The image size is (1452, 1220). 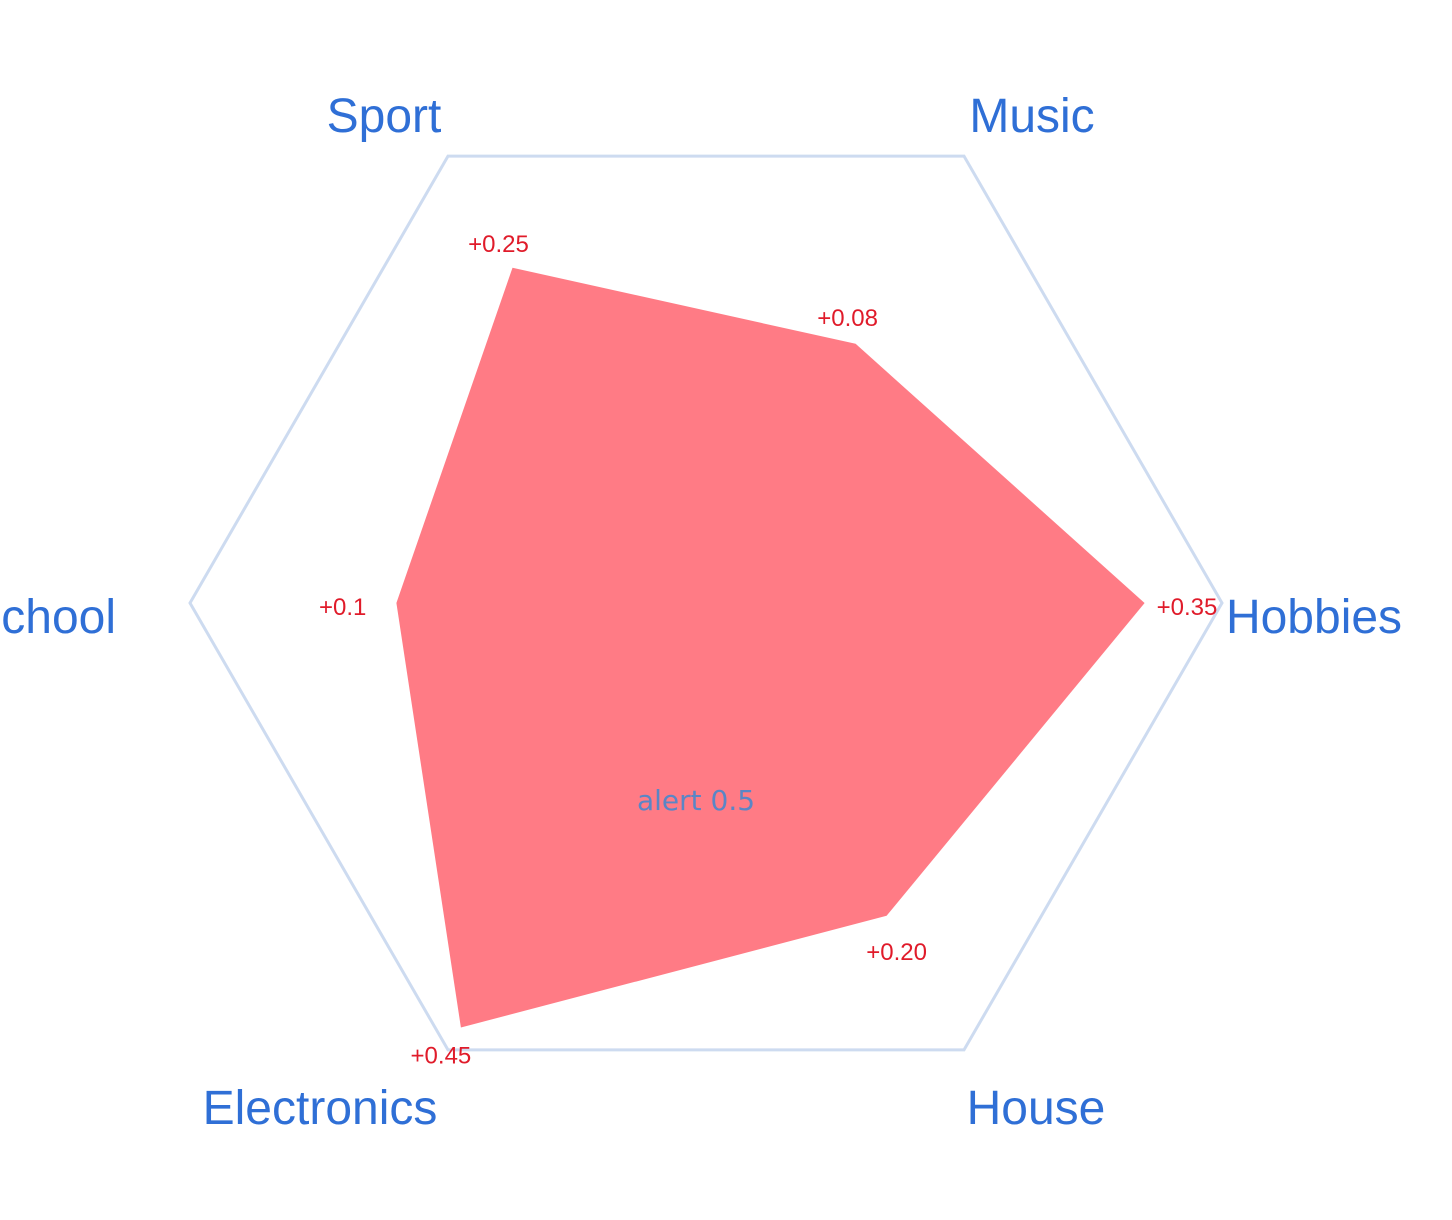 I want to click on data-label: +0.35, so click(x=1187, y=607).